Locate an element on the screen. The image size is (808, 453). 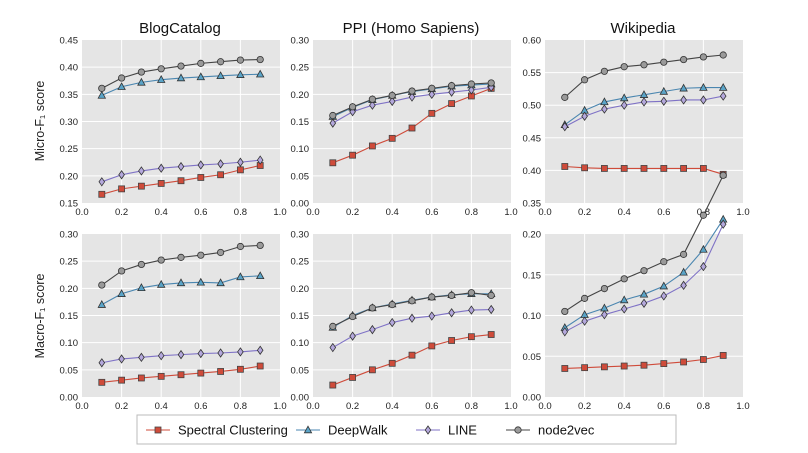
y-tick-label: 0.35 is located at coordinates (532, 204).